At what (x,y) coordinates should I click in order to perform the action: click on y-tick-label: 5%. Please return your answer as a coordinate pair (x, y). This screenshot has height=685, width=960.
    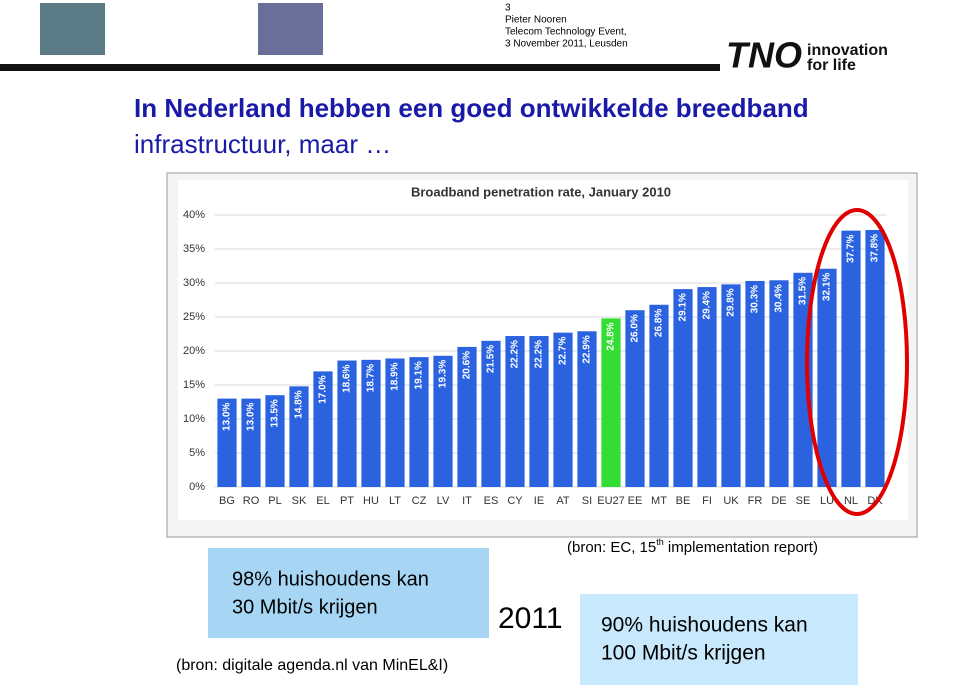
    Looking at the image, I should click on (197, 453).